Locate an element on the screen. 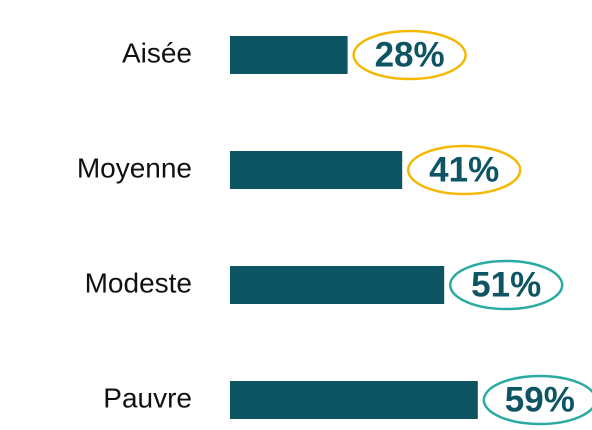 The height and width of the screenshot is (430, 592). value-label: 51% is located at coordinates (506, 284).